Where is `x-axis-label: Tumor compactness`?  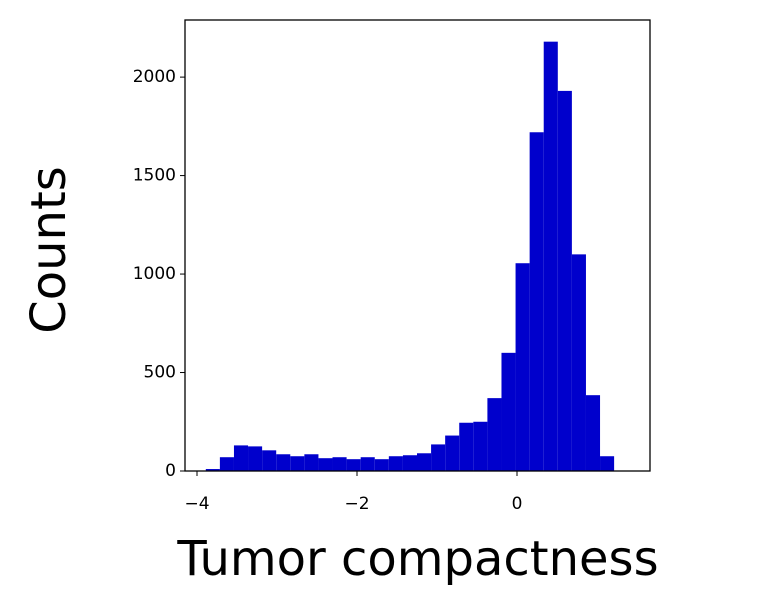
x-axis-label: Tumor compactness is located at coordinates (417, 559).